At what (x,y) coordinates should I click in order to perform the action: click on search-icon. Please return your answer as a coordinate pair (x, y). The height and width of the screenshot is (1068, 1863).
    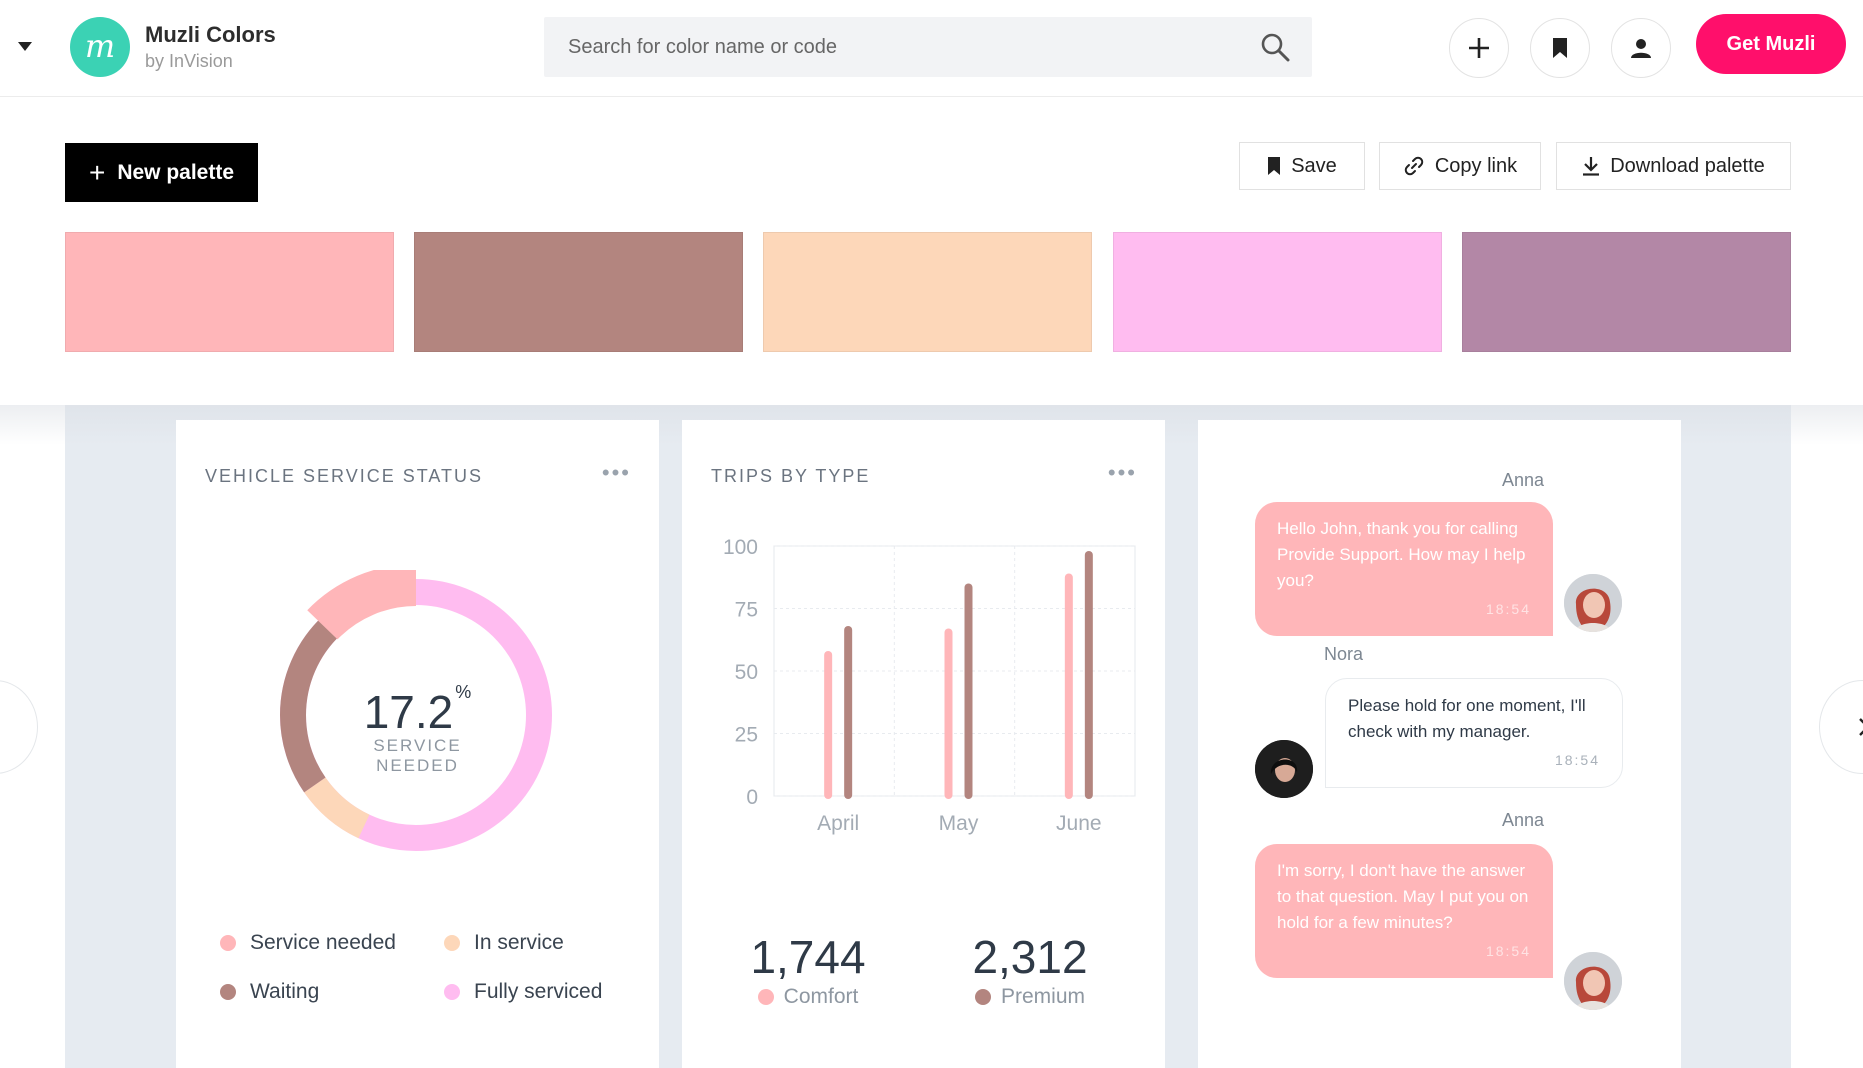
    Looking at the image, I should click on (1275, 47).